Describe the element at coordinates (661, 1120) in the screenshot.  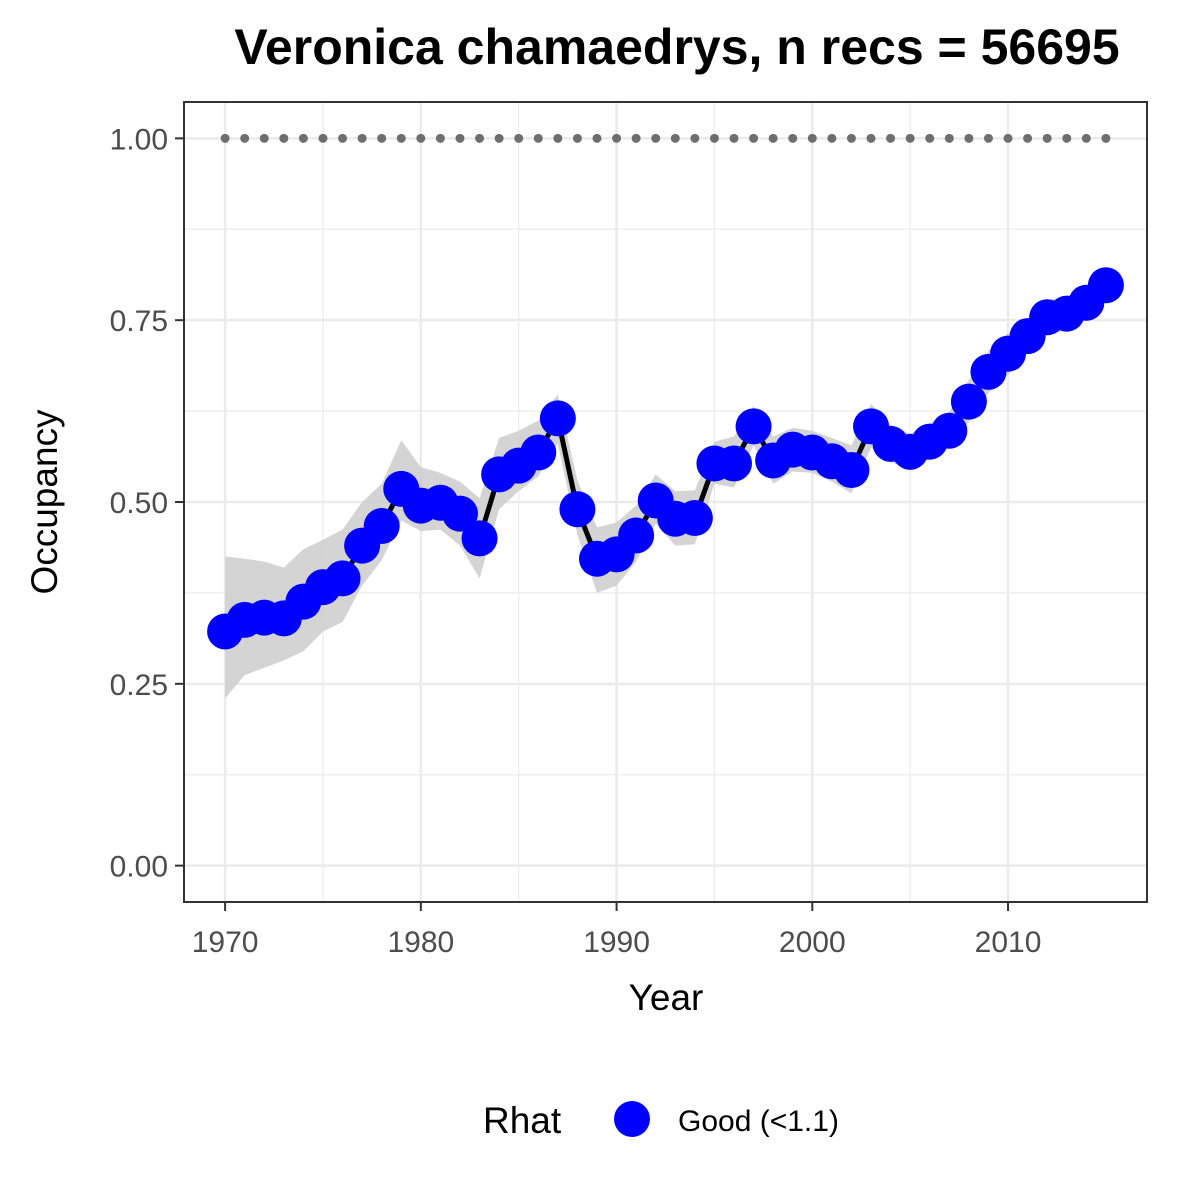
I see `legend: Rhat Good (<1.1)` at that location.